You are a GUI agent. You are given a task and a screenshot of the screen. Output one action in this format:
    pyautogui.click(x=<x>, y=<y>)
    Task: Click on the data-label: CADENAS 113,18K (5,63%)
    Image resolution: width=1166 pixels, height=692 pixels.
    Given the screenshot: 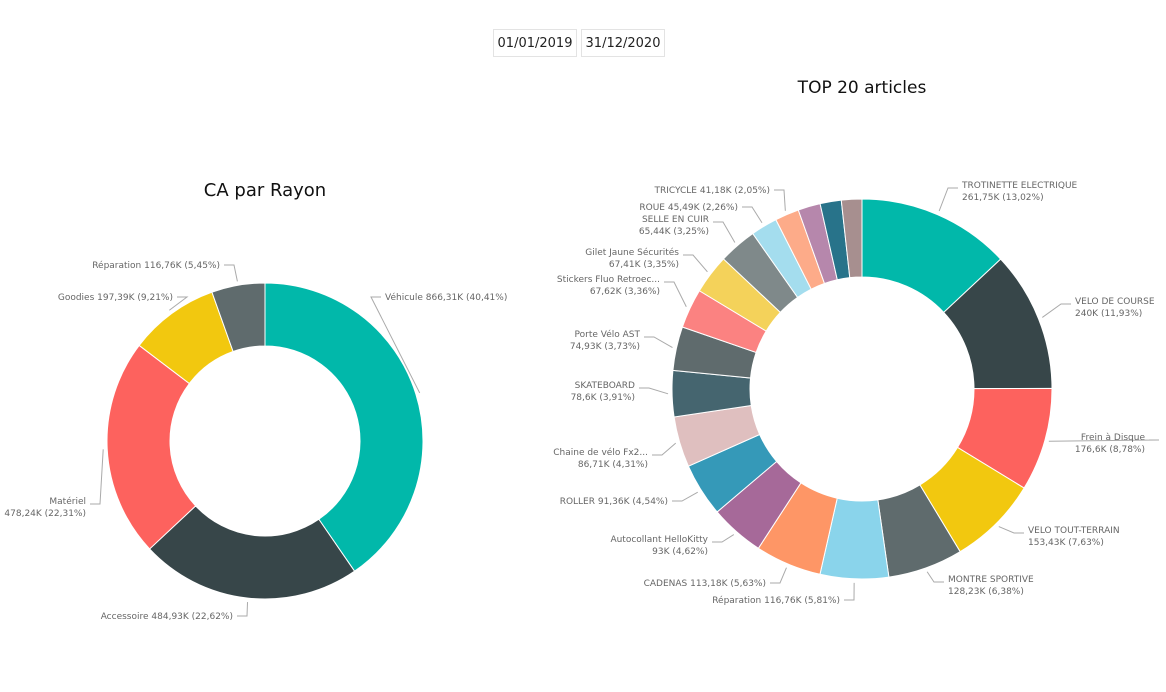 What is the action you would take?
    pyautogui.click(x=705, y=584)
    